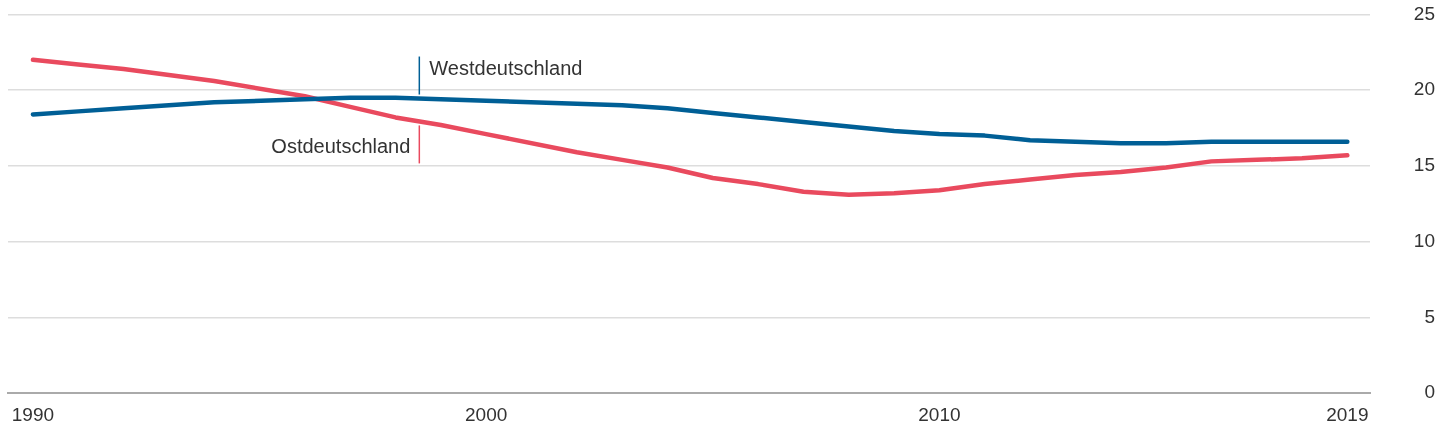  Describe the element at coordinates (1424, 89) in the screenshot. I see `y-tick-label: 20` at that location.